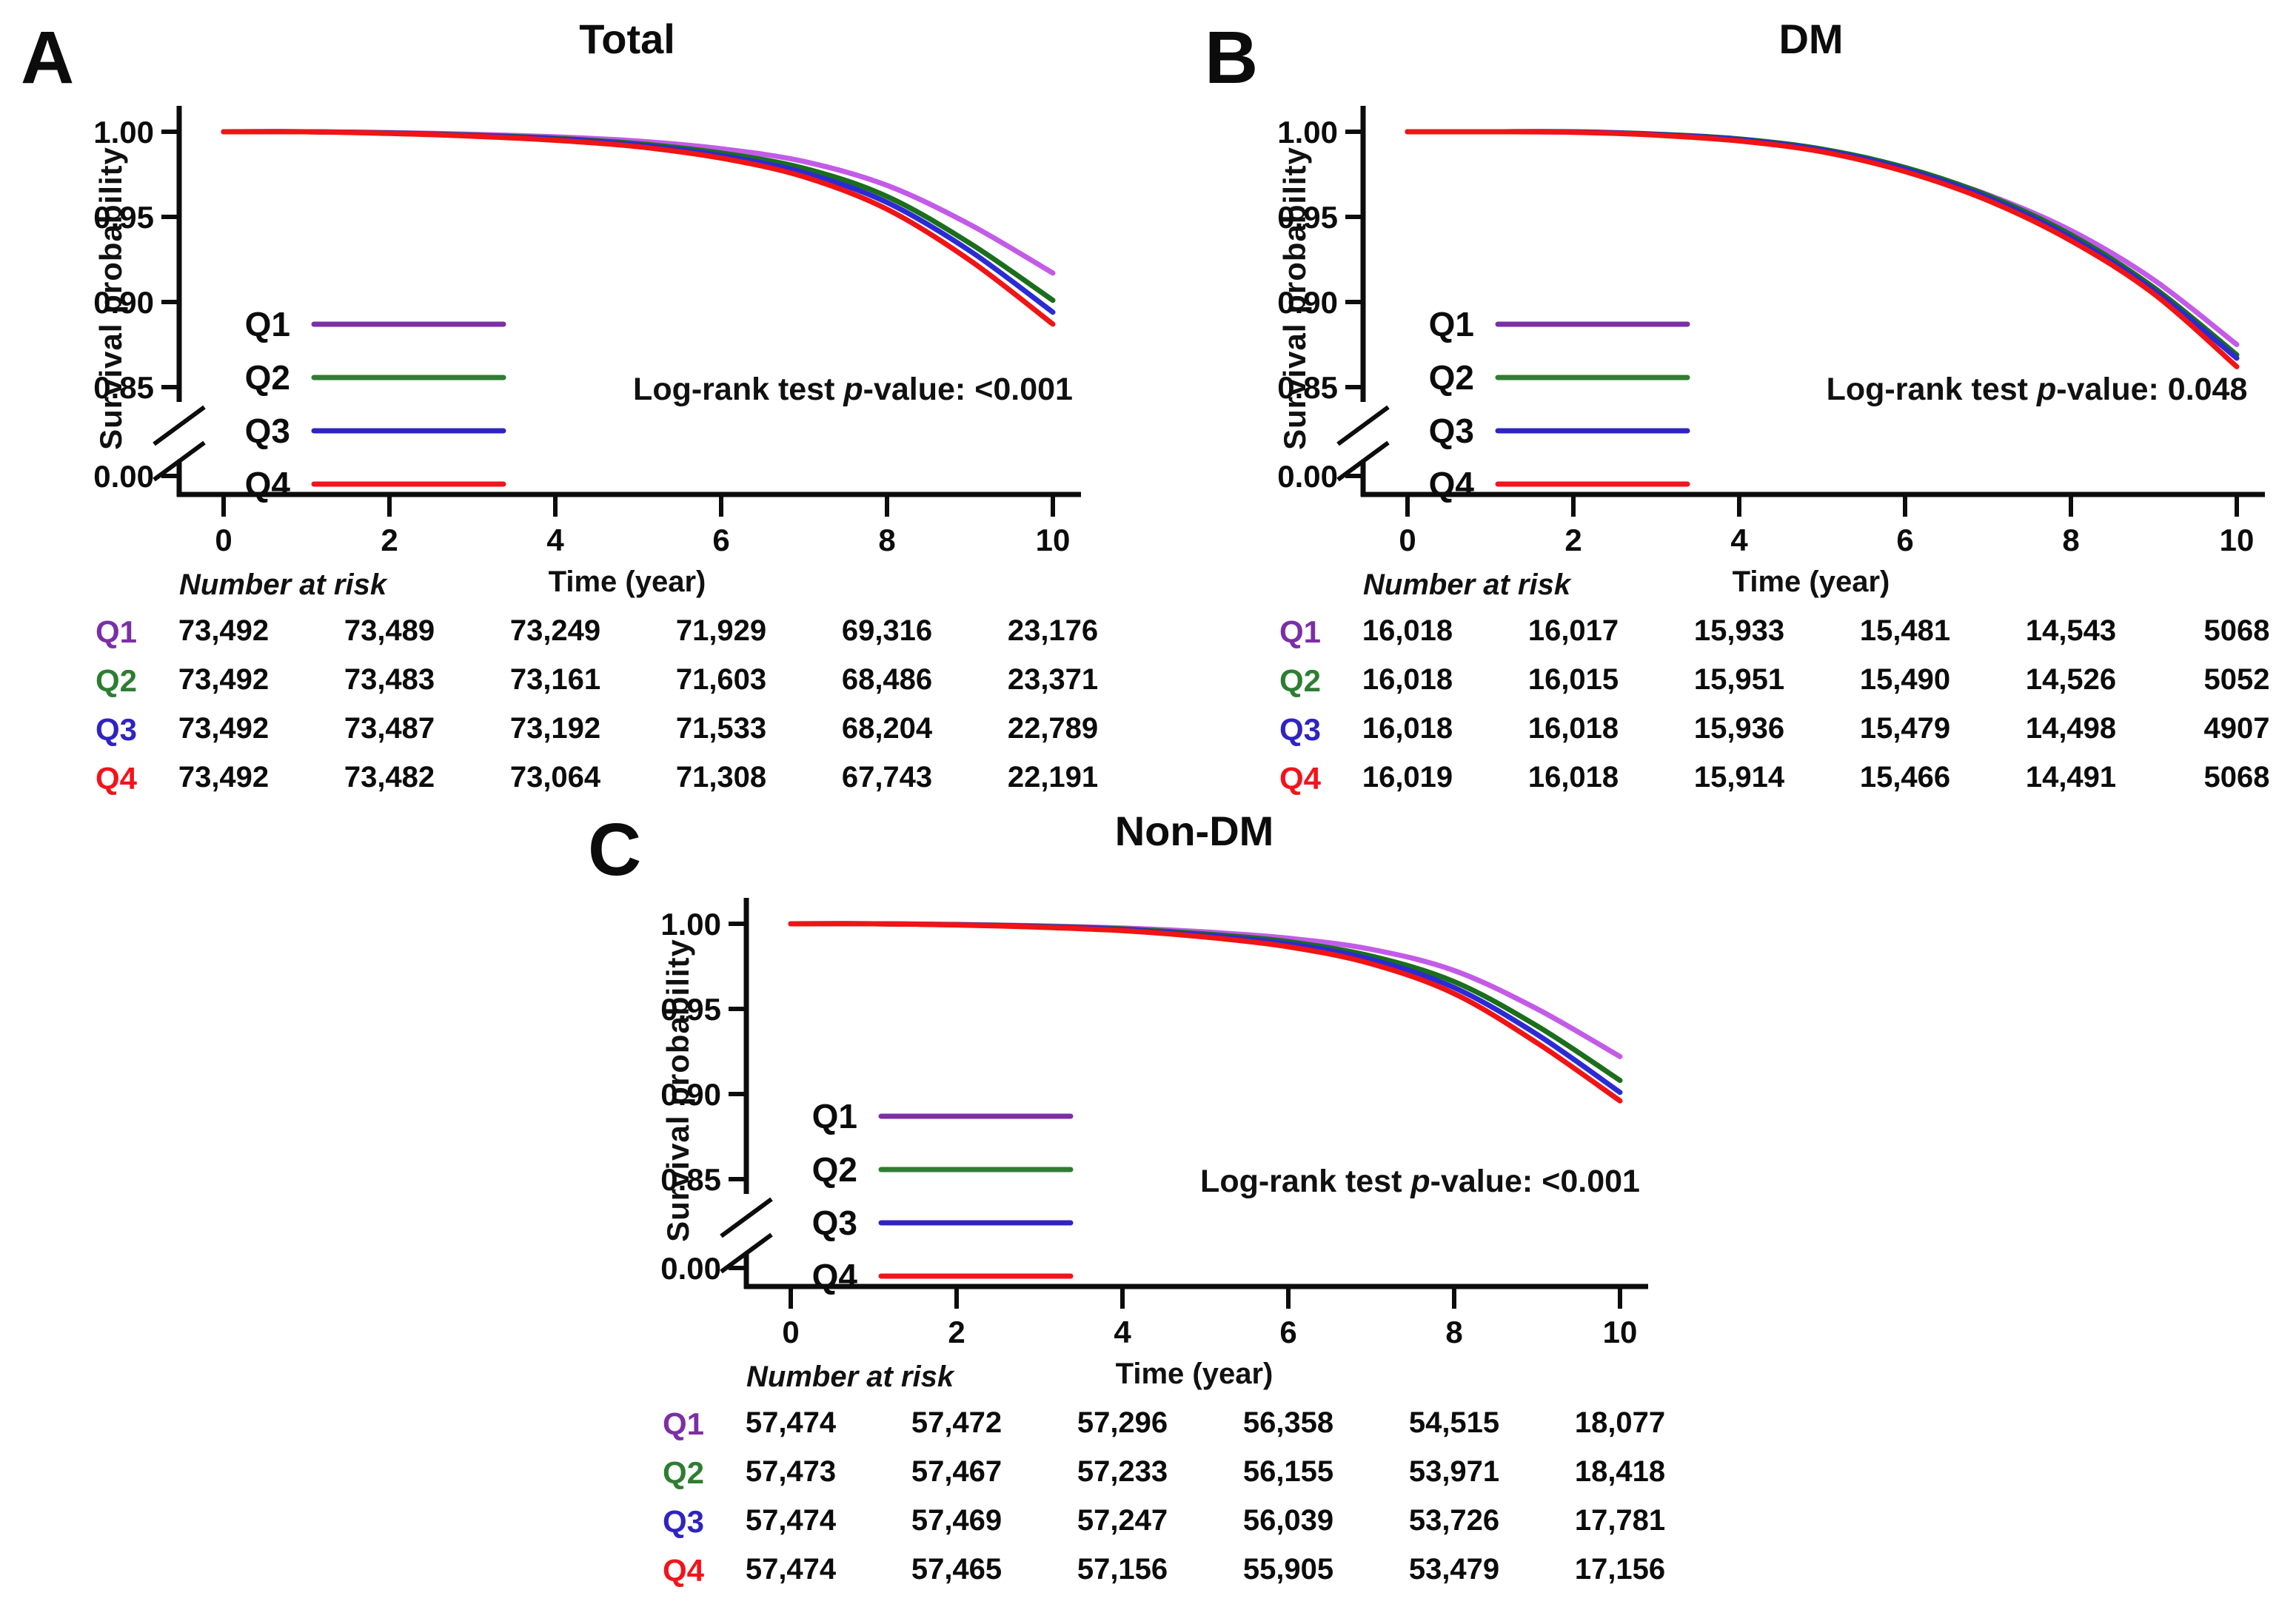 This screenshot has height=1607, width=2296. I want to click on risk-count: 18,077, so click(1620, 1422).